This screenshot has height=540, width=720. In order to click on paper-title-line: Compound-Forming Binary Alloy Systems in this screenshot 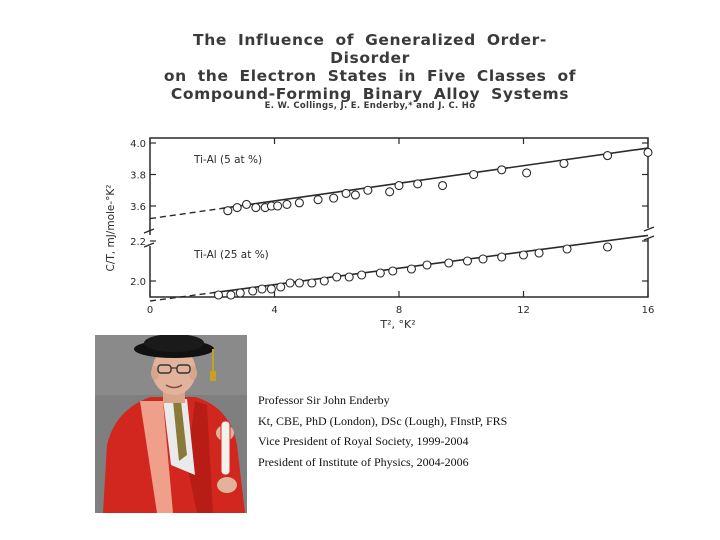, I will do `click(370, 94)`.